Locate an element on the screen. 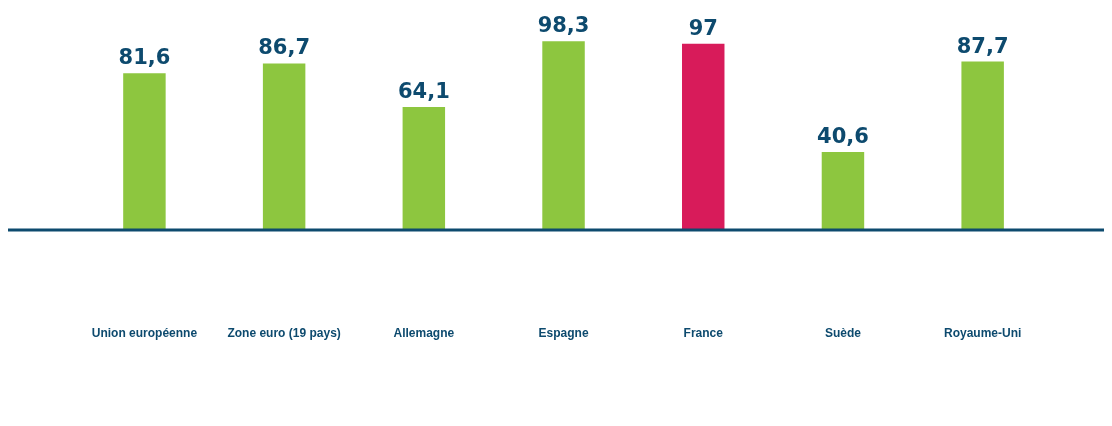 This screenshot has height=426, width=1112. x-tick-label: Espagne is located at coordinates (563, 332).